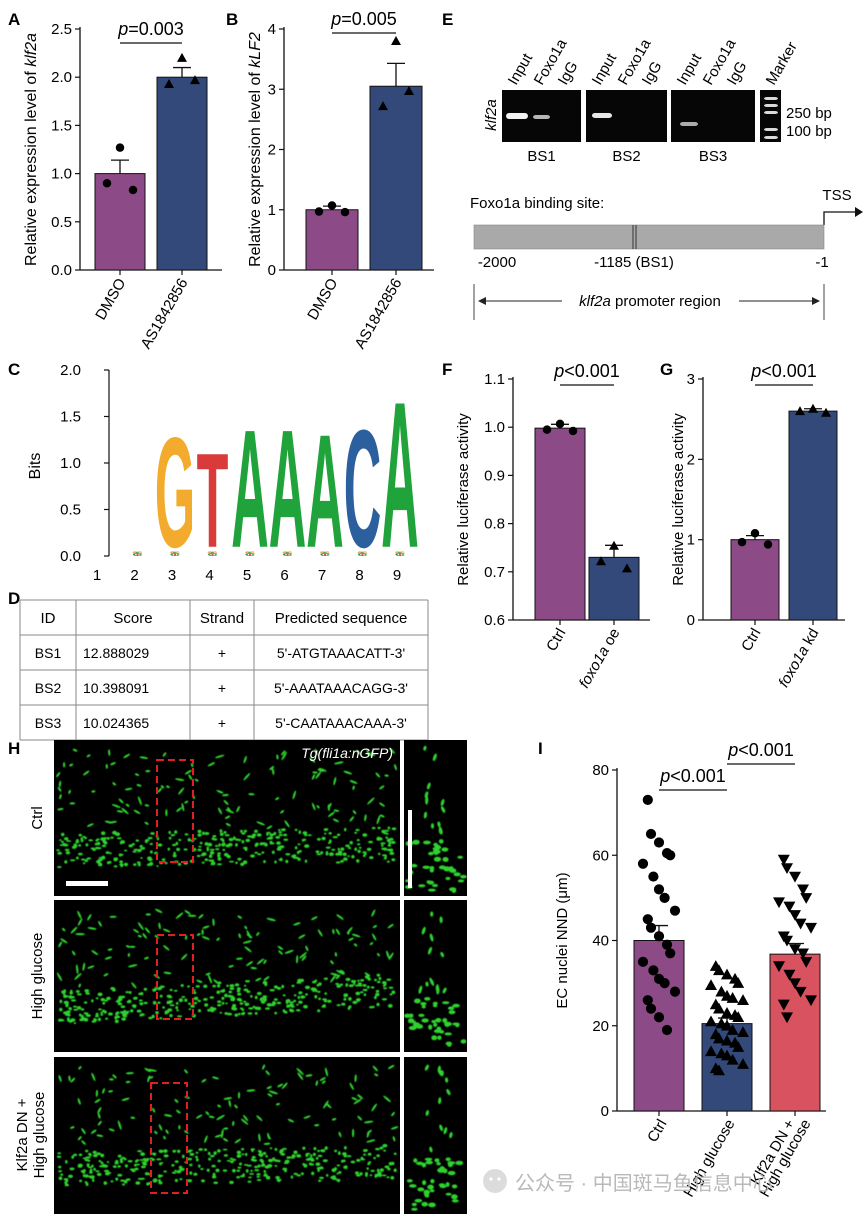 The image size is (866, 1217). What do you see at coordinates (666, 369) in the screenshot?
I see `panel-letter-g: G` at bounding box center [666, 369].